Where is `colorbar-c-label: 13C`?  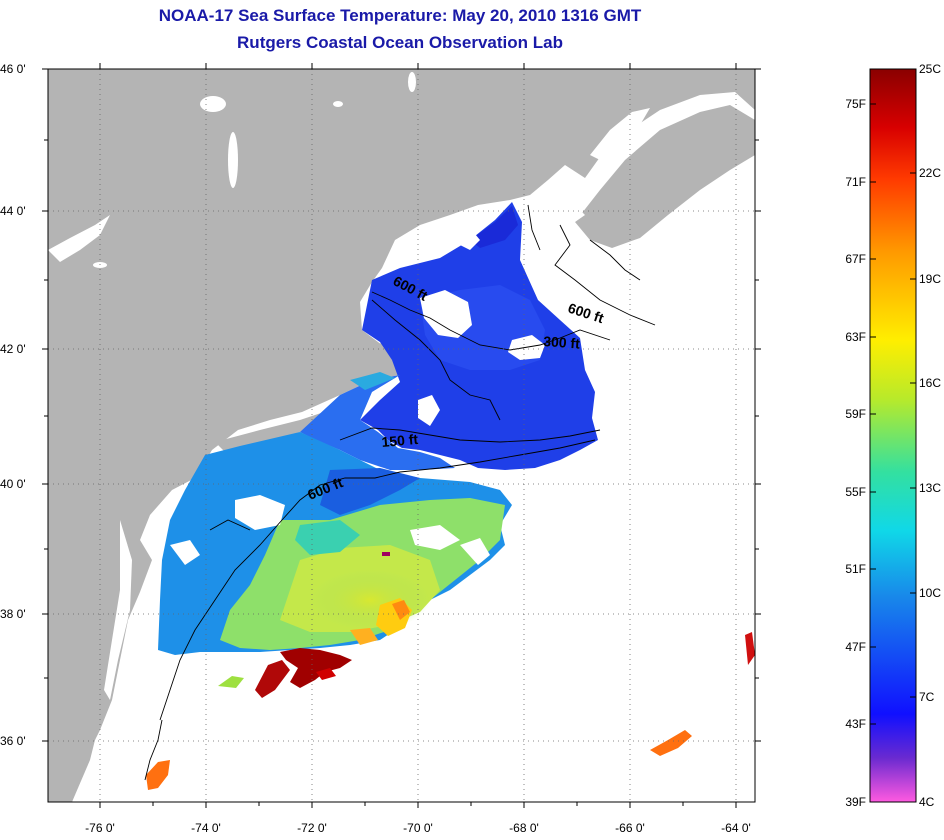 colorbar-c-label: 13C is located at coordinates (930, 488).